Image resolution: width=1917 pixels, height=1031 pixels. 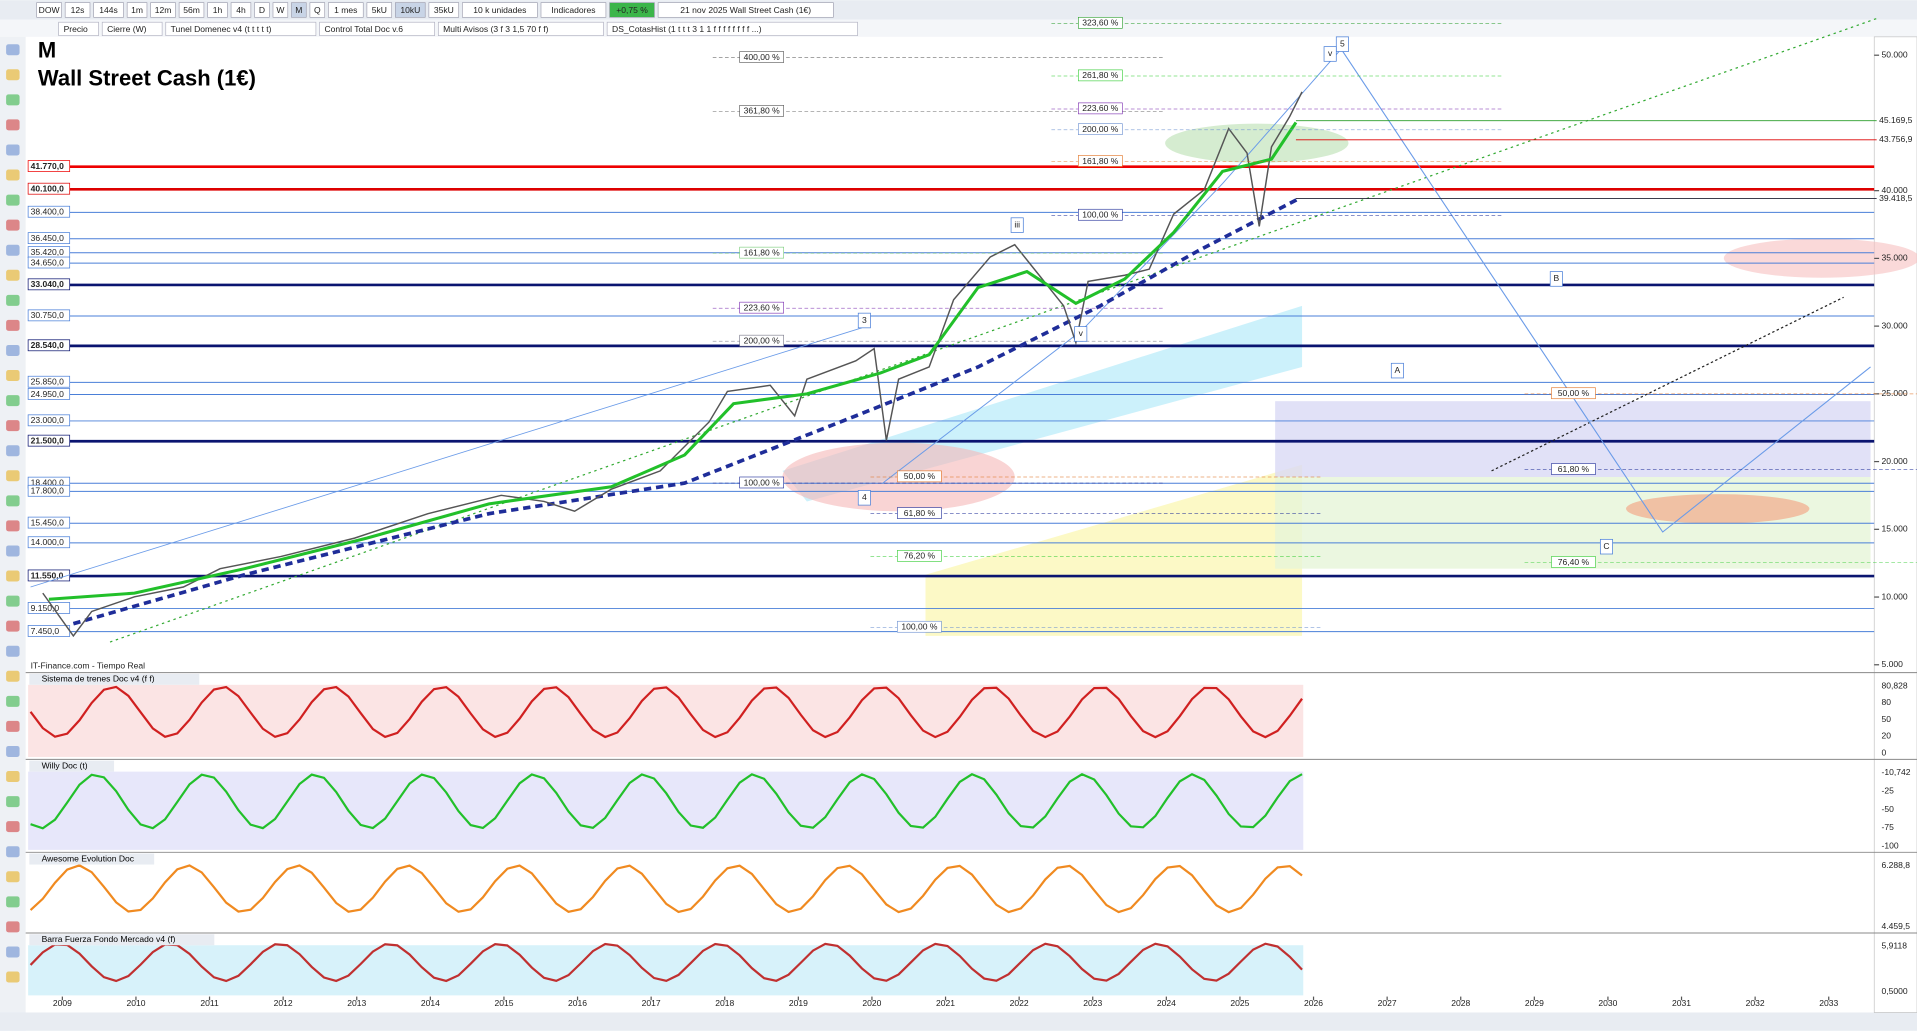 I want to click on fib-label: 361,80 %, so click(x=762, y=111).